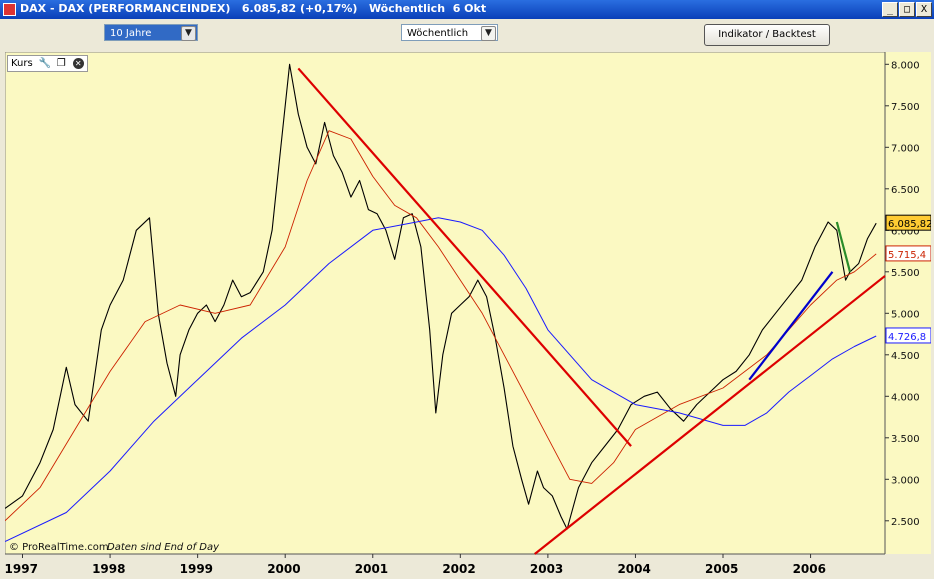  What do you see at coordinates (633, 569) in the screenshot?
I see `x-tick-label: 2004` at bounding box center [633, 569].